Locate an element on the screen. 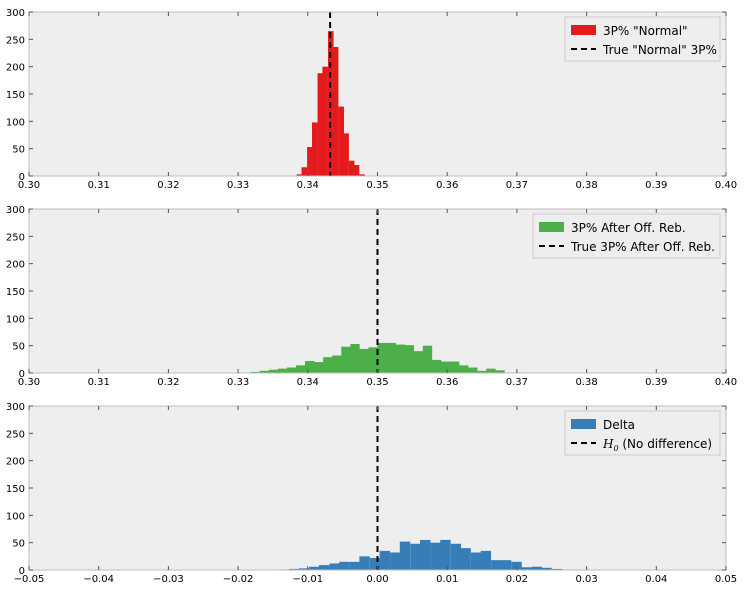 The image size is (744, 591). x-tick-label: 0.05 is located at coordinates (726, 579).